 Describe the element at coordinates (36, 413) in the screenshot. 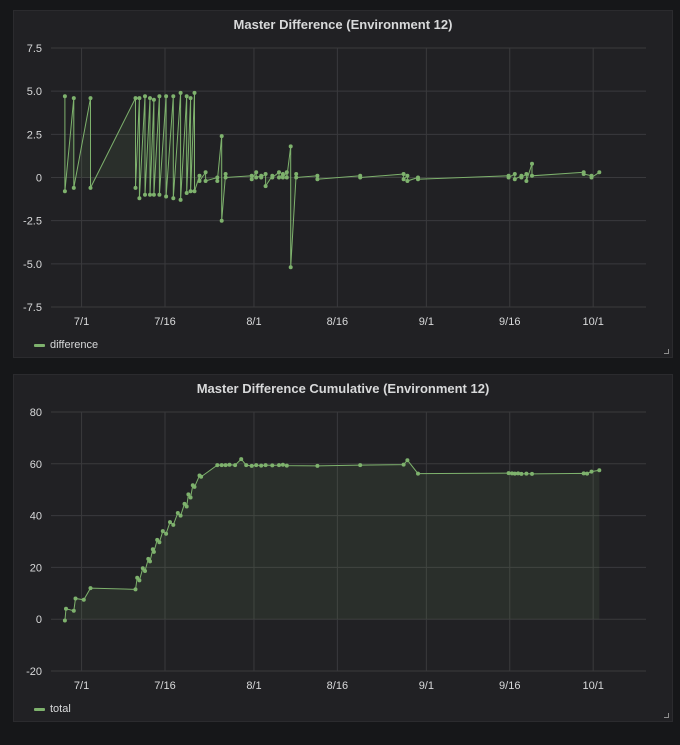

I see `y-tick-label: 80` at that location.